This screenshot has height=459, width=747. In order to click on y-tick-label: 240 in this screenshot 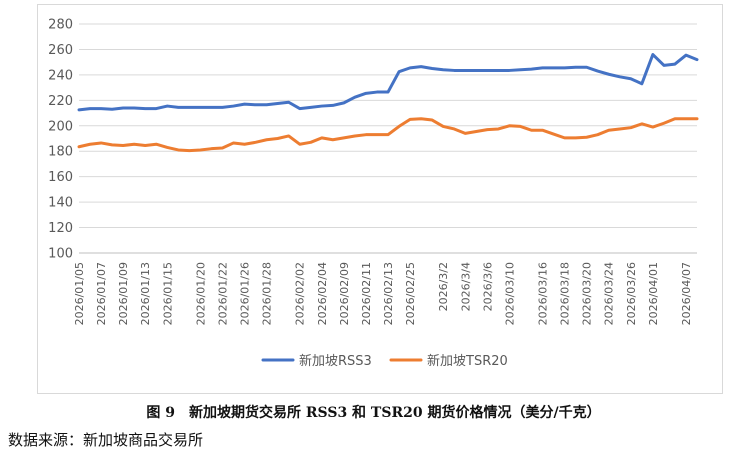, I will do `click(60, 75)`.